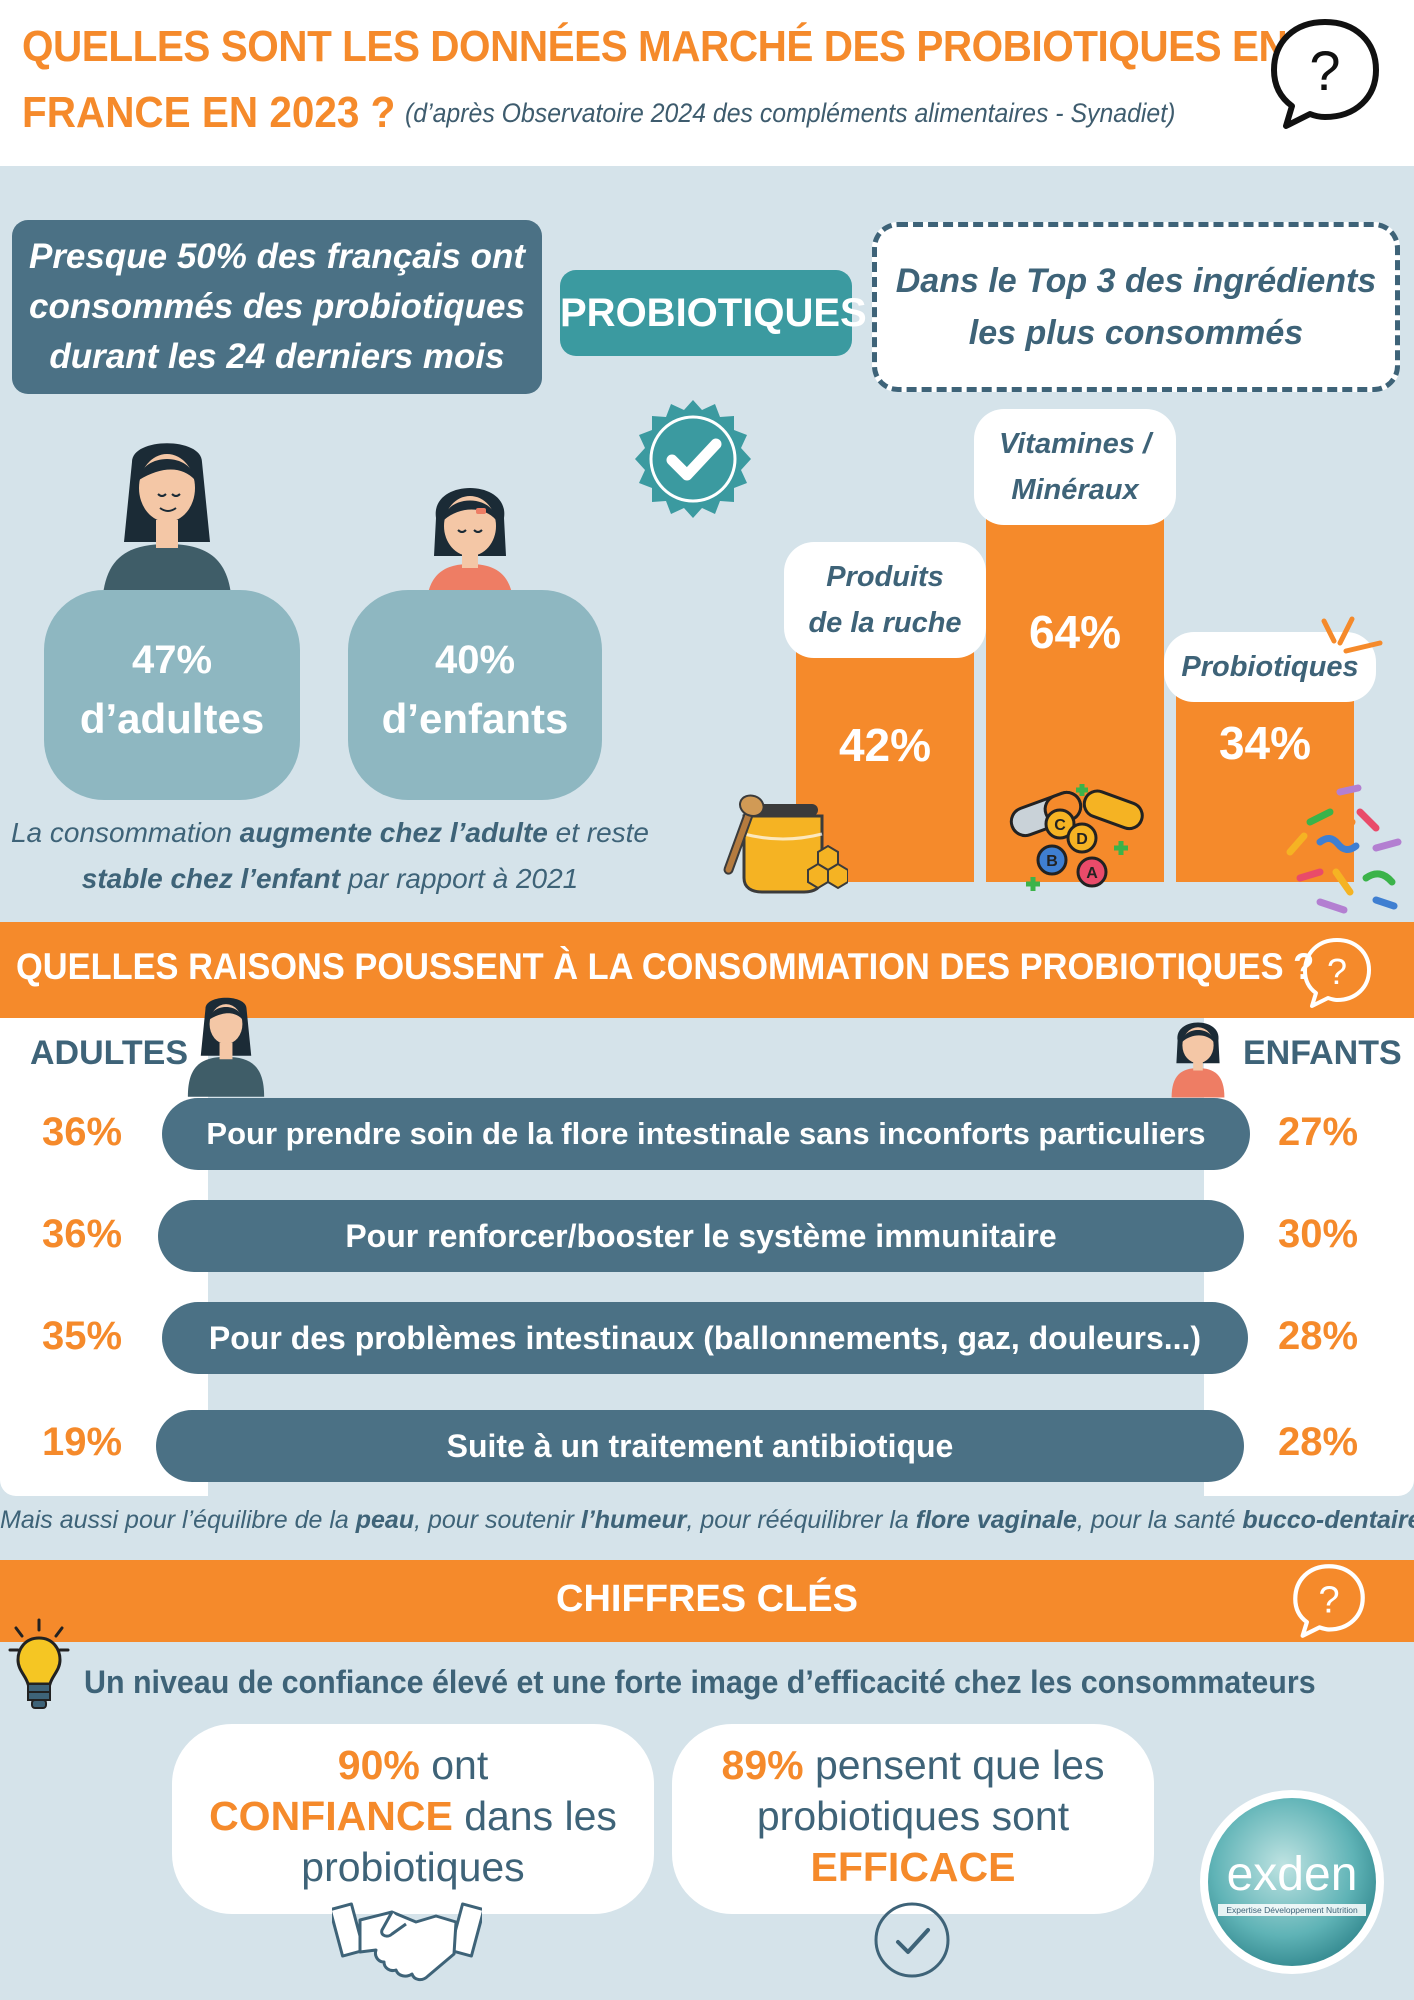 This screenshot has width=1414, height=2000. I want to click on svg-text: C, so click(1060, 825).